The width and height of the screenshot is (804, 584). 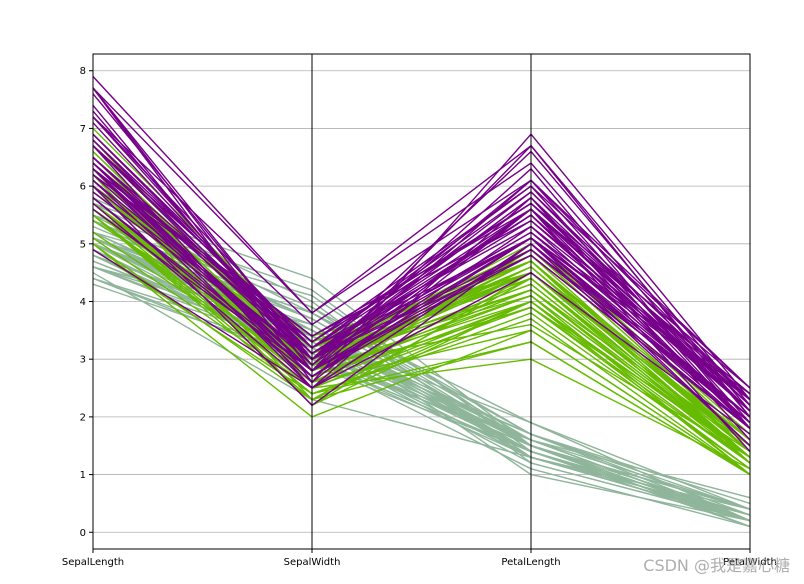 I want to click on y-tick-label-6: 6, so click(x=83, y=187).